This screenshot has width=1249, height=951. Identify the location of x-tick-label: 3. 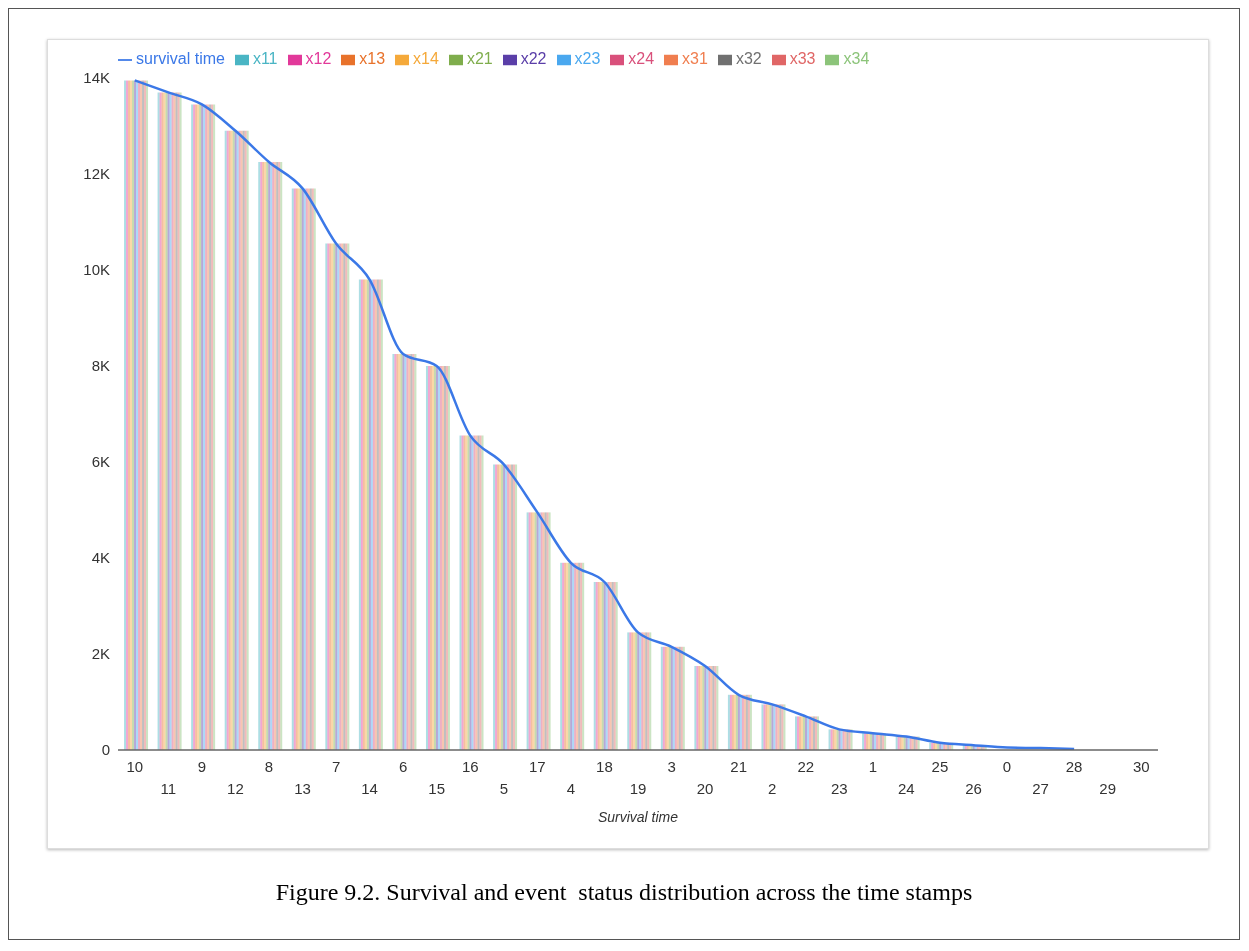
(671, 766).